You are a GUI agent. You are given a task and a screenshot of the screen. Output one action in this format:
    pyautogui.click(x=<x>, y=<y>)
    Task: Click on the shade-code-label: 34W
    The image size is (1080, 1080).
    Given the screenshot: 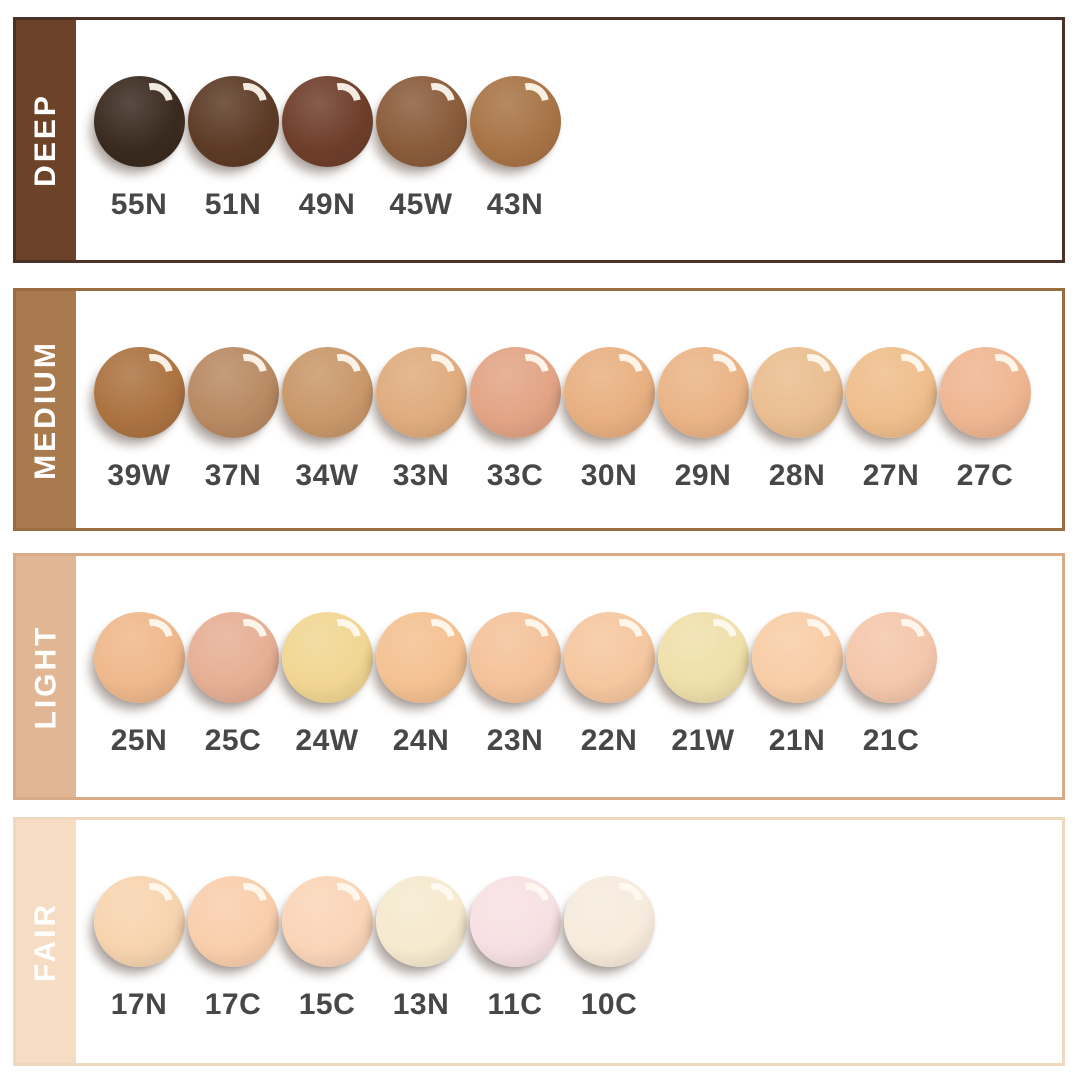 What is the action you would take?
    pyautogui.click(x=327, y=475)
    